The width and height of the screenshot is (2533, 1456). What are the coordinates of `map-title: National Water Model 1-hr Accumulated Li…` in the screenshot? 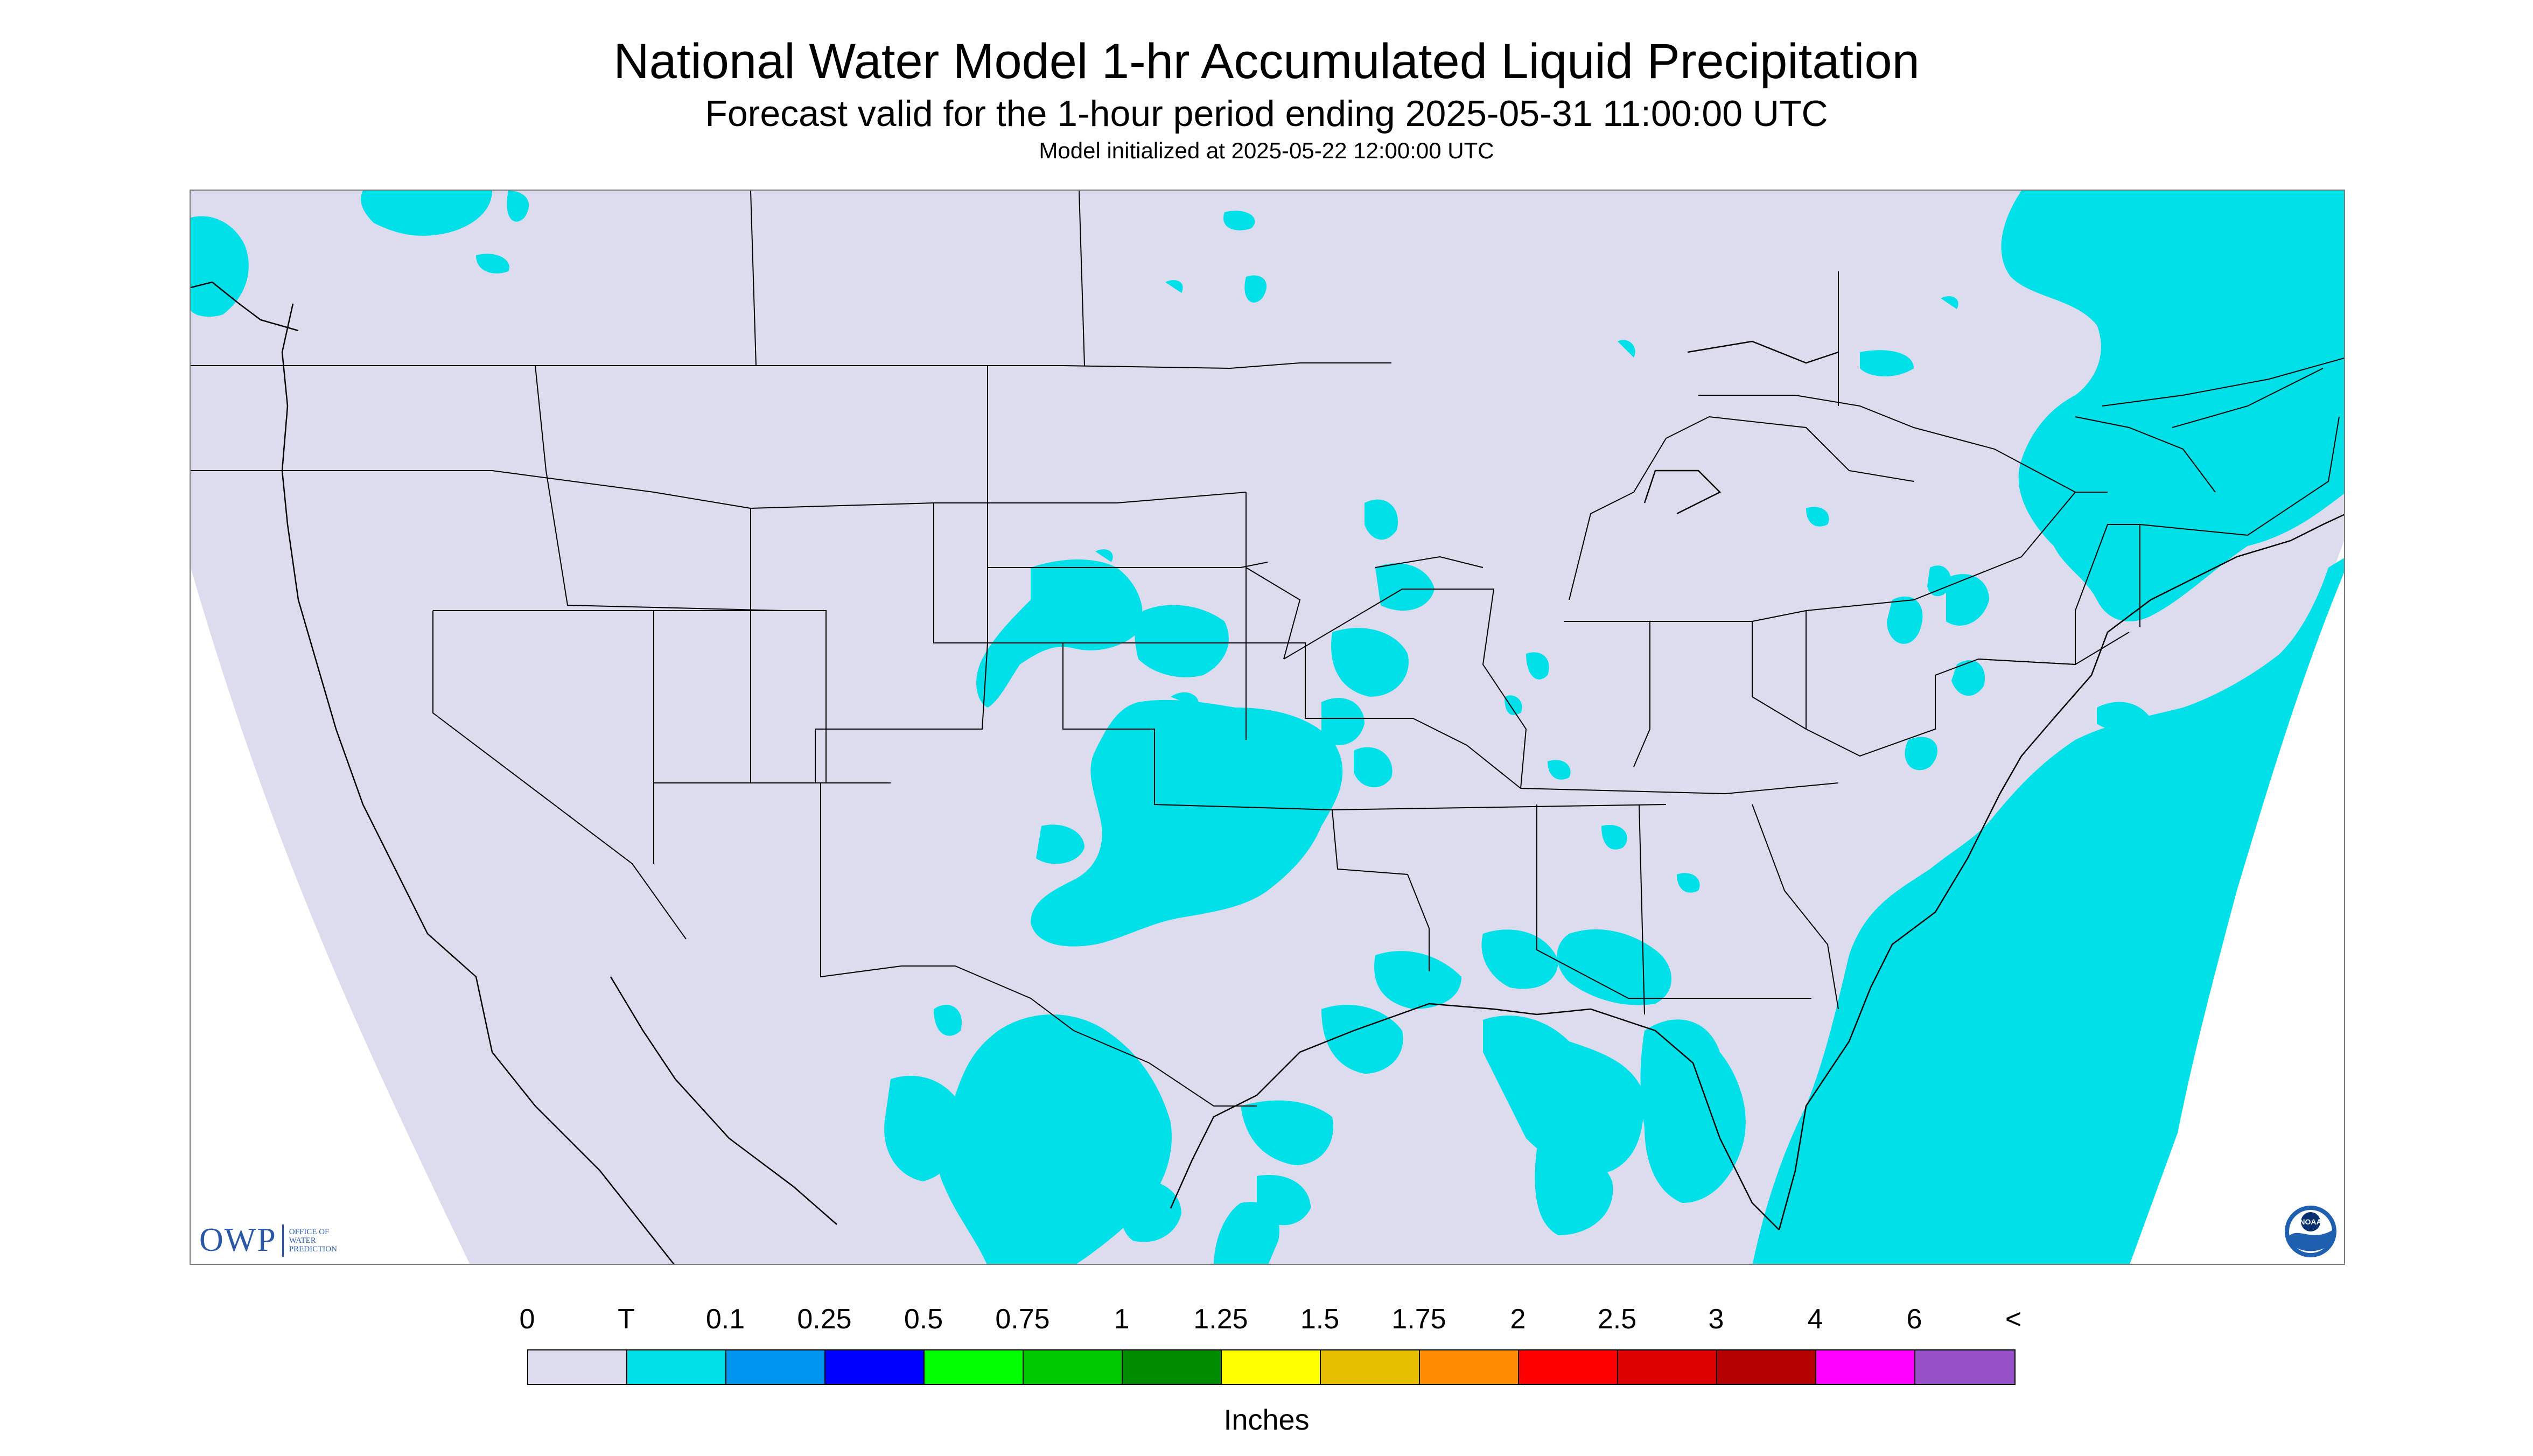 It's located at (1266, 61).